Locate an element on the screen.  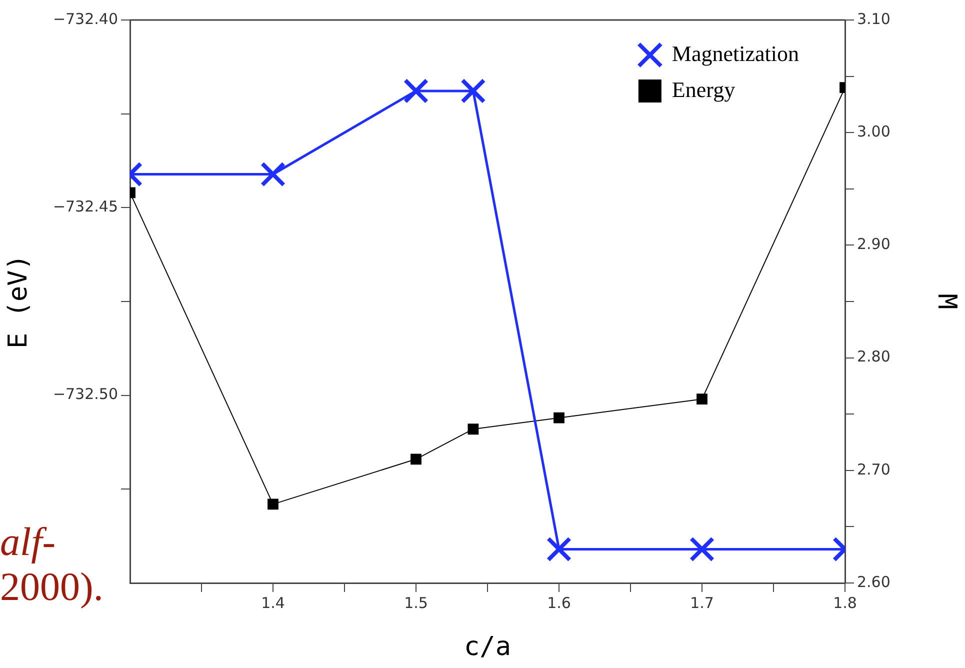
x-tick-label: 1.8 is located at coordinates (845, 603).